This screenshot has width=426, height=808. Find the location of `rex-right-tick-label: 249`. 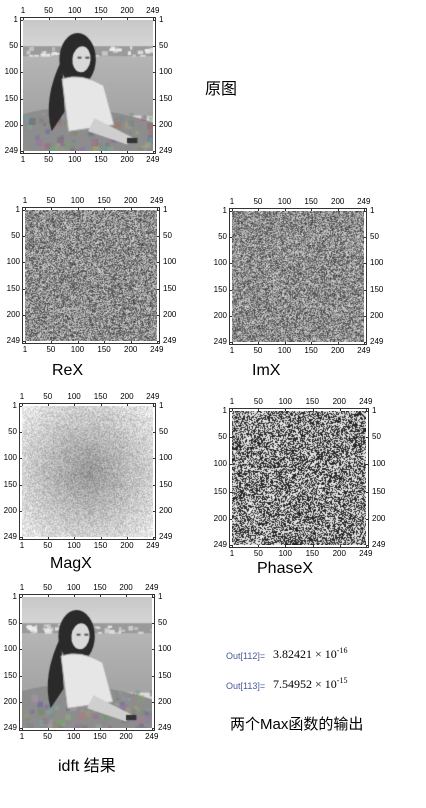

rex-right-tick-label: 249 is located at coordinates (170, 340).